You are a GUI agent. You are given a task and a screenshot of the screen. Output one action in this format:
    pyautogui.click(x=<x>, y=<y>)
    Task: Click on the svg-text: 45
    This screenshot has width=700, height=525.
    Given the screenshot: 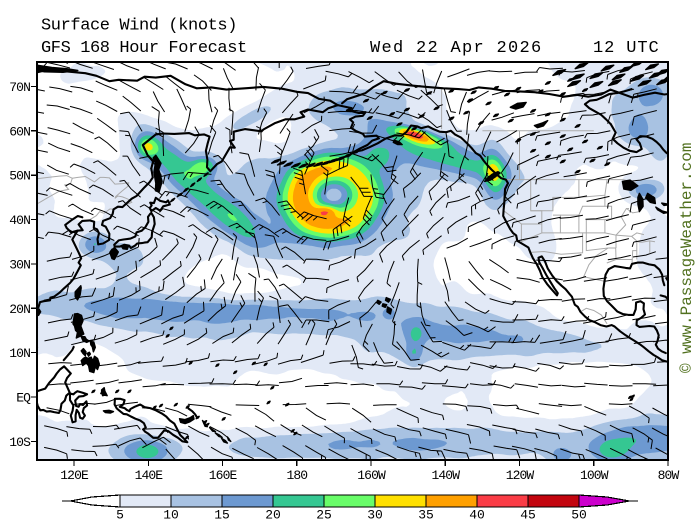 What is the action you would take?
    pyautogui.click(x=528, y=515)
    